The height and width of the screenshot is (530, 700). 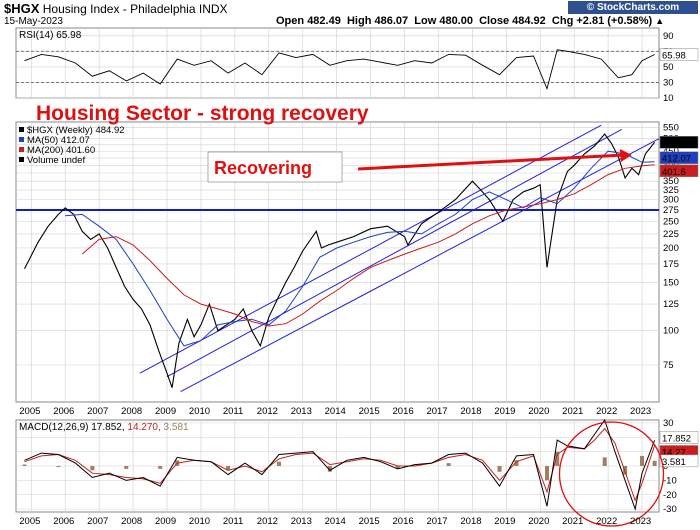 What do you see at coordinates (63, 521) in the screenshot?
I see `macd-x-tick-label: 2006` at bounding box center [63, 521].